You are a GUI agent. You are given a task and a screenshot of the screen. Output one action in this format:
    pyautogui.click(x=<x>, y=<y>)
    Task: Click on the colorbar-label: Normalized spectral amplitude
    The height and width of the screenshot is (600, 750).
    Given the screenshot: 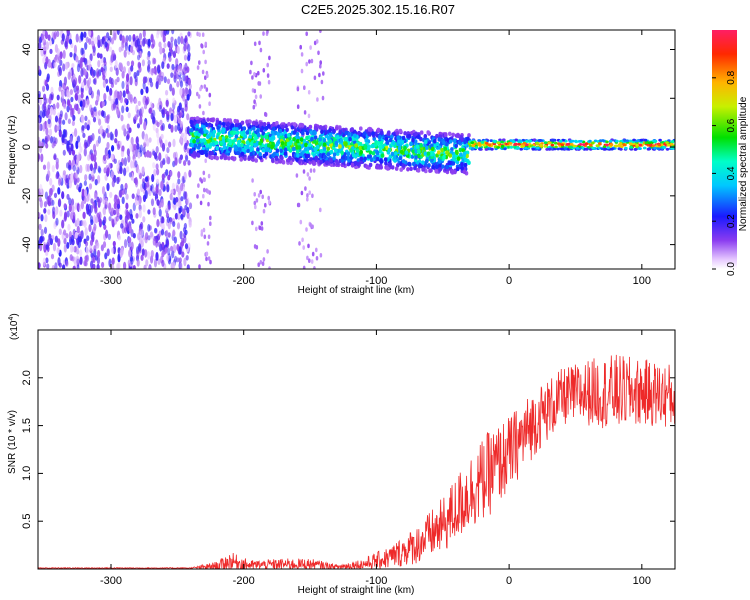 What is the action you would take?
    pyautogui.click(x=743, y=163)
    